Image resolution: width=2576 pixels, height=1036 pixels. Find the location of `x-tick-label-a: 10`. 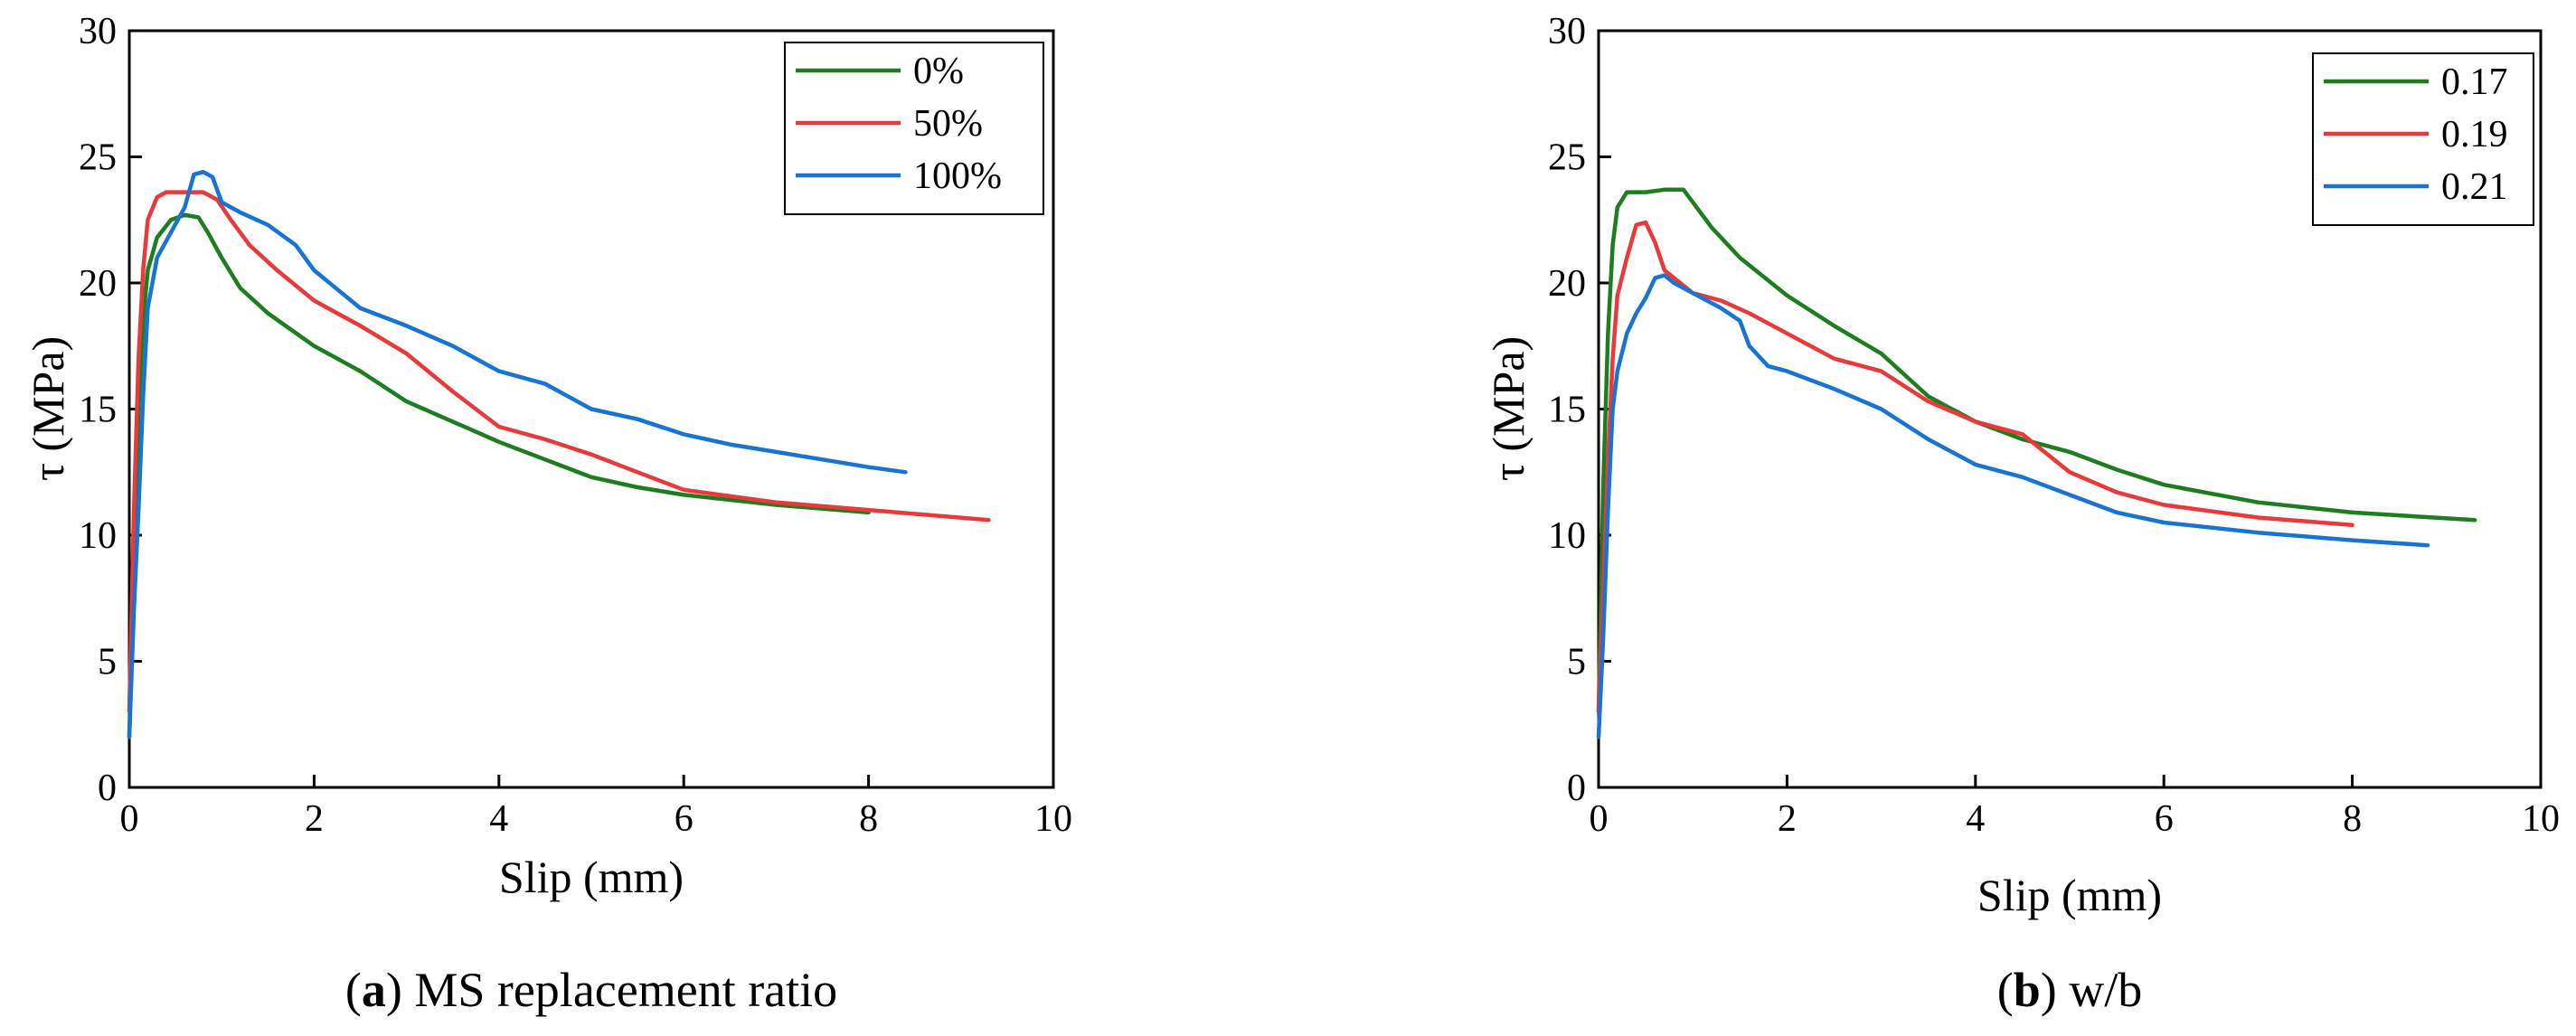

x-tick-label-a: 10 is located at coordinates (1053, 819).